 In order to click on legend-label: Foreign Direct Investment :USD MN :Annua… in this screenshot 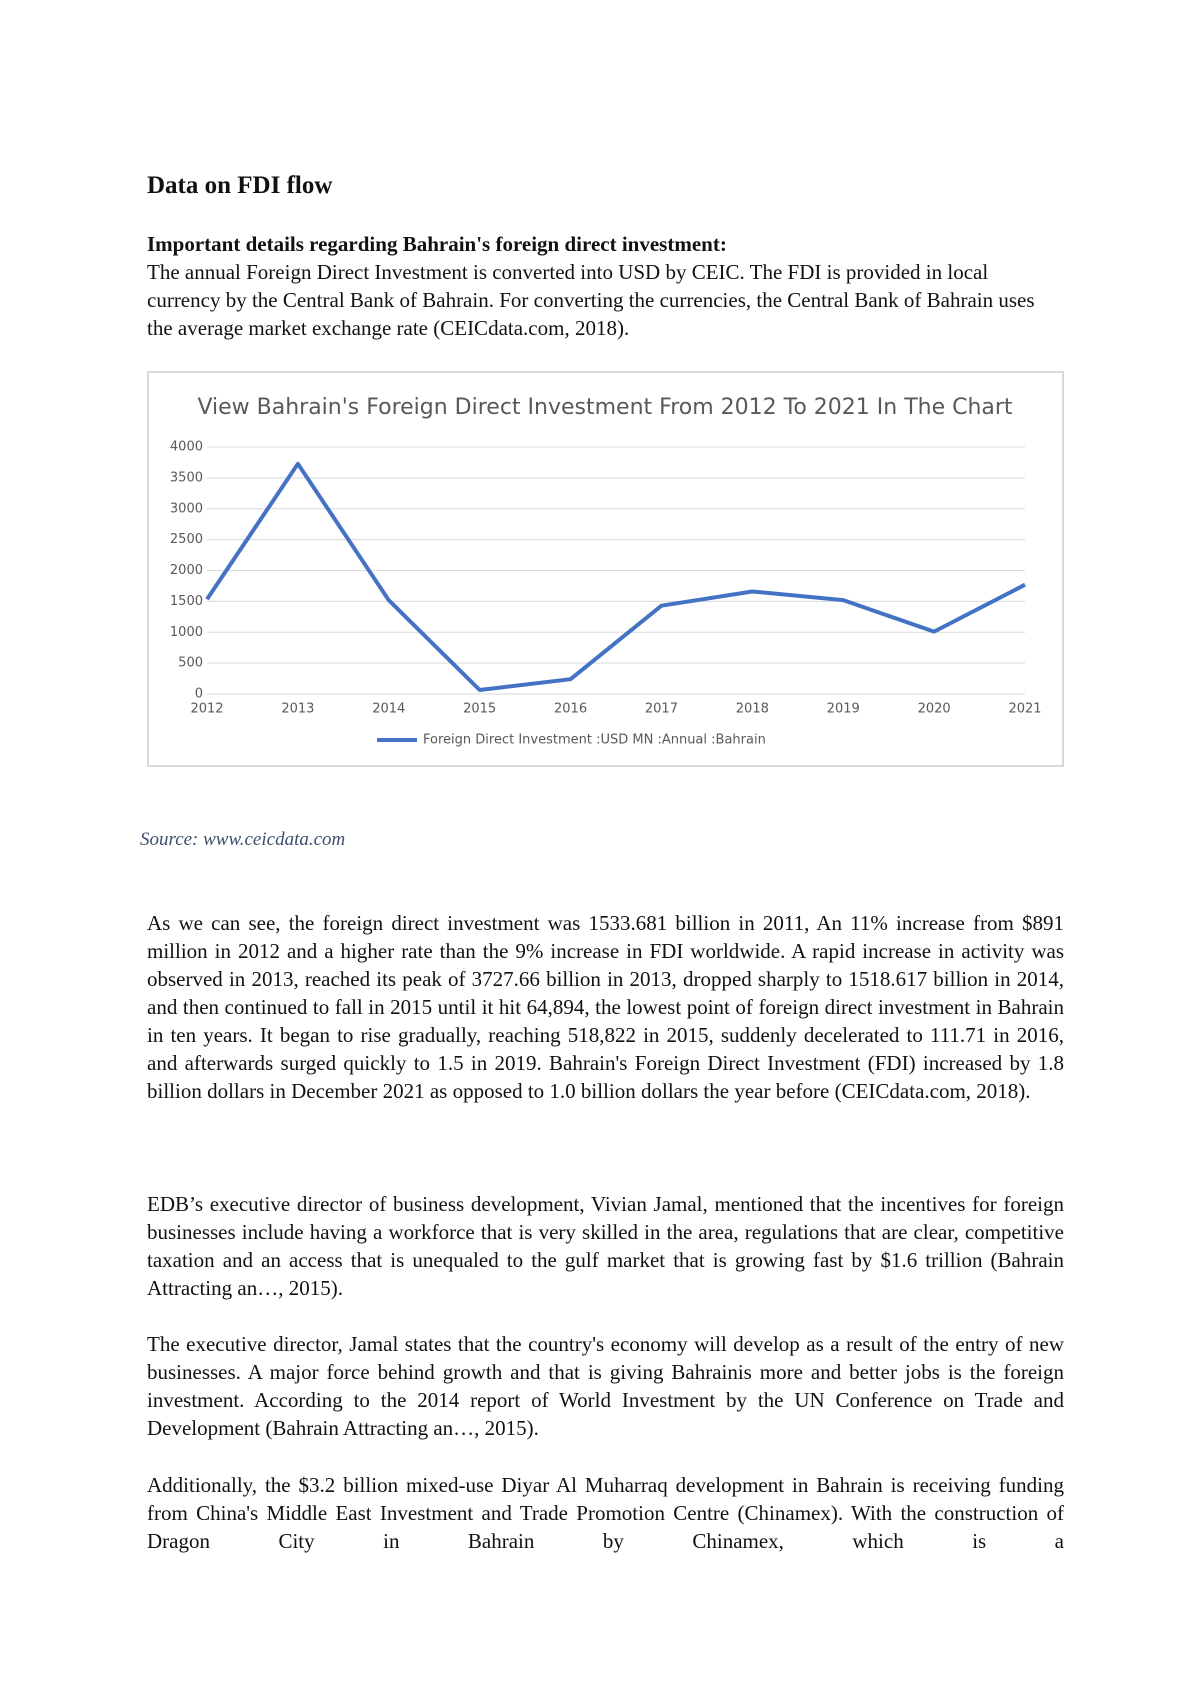, I will do `click(594, 740)`.